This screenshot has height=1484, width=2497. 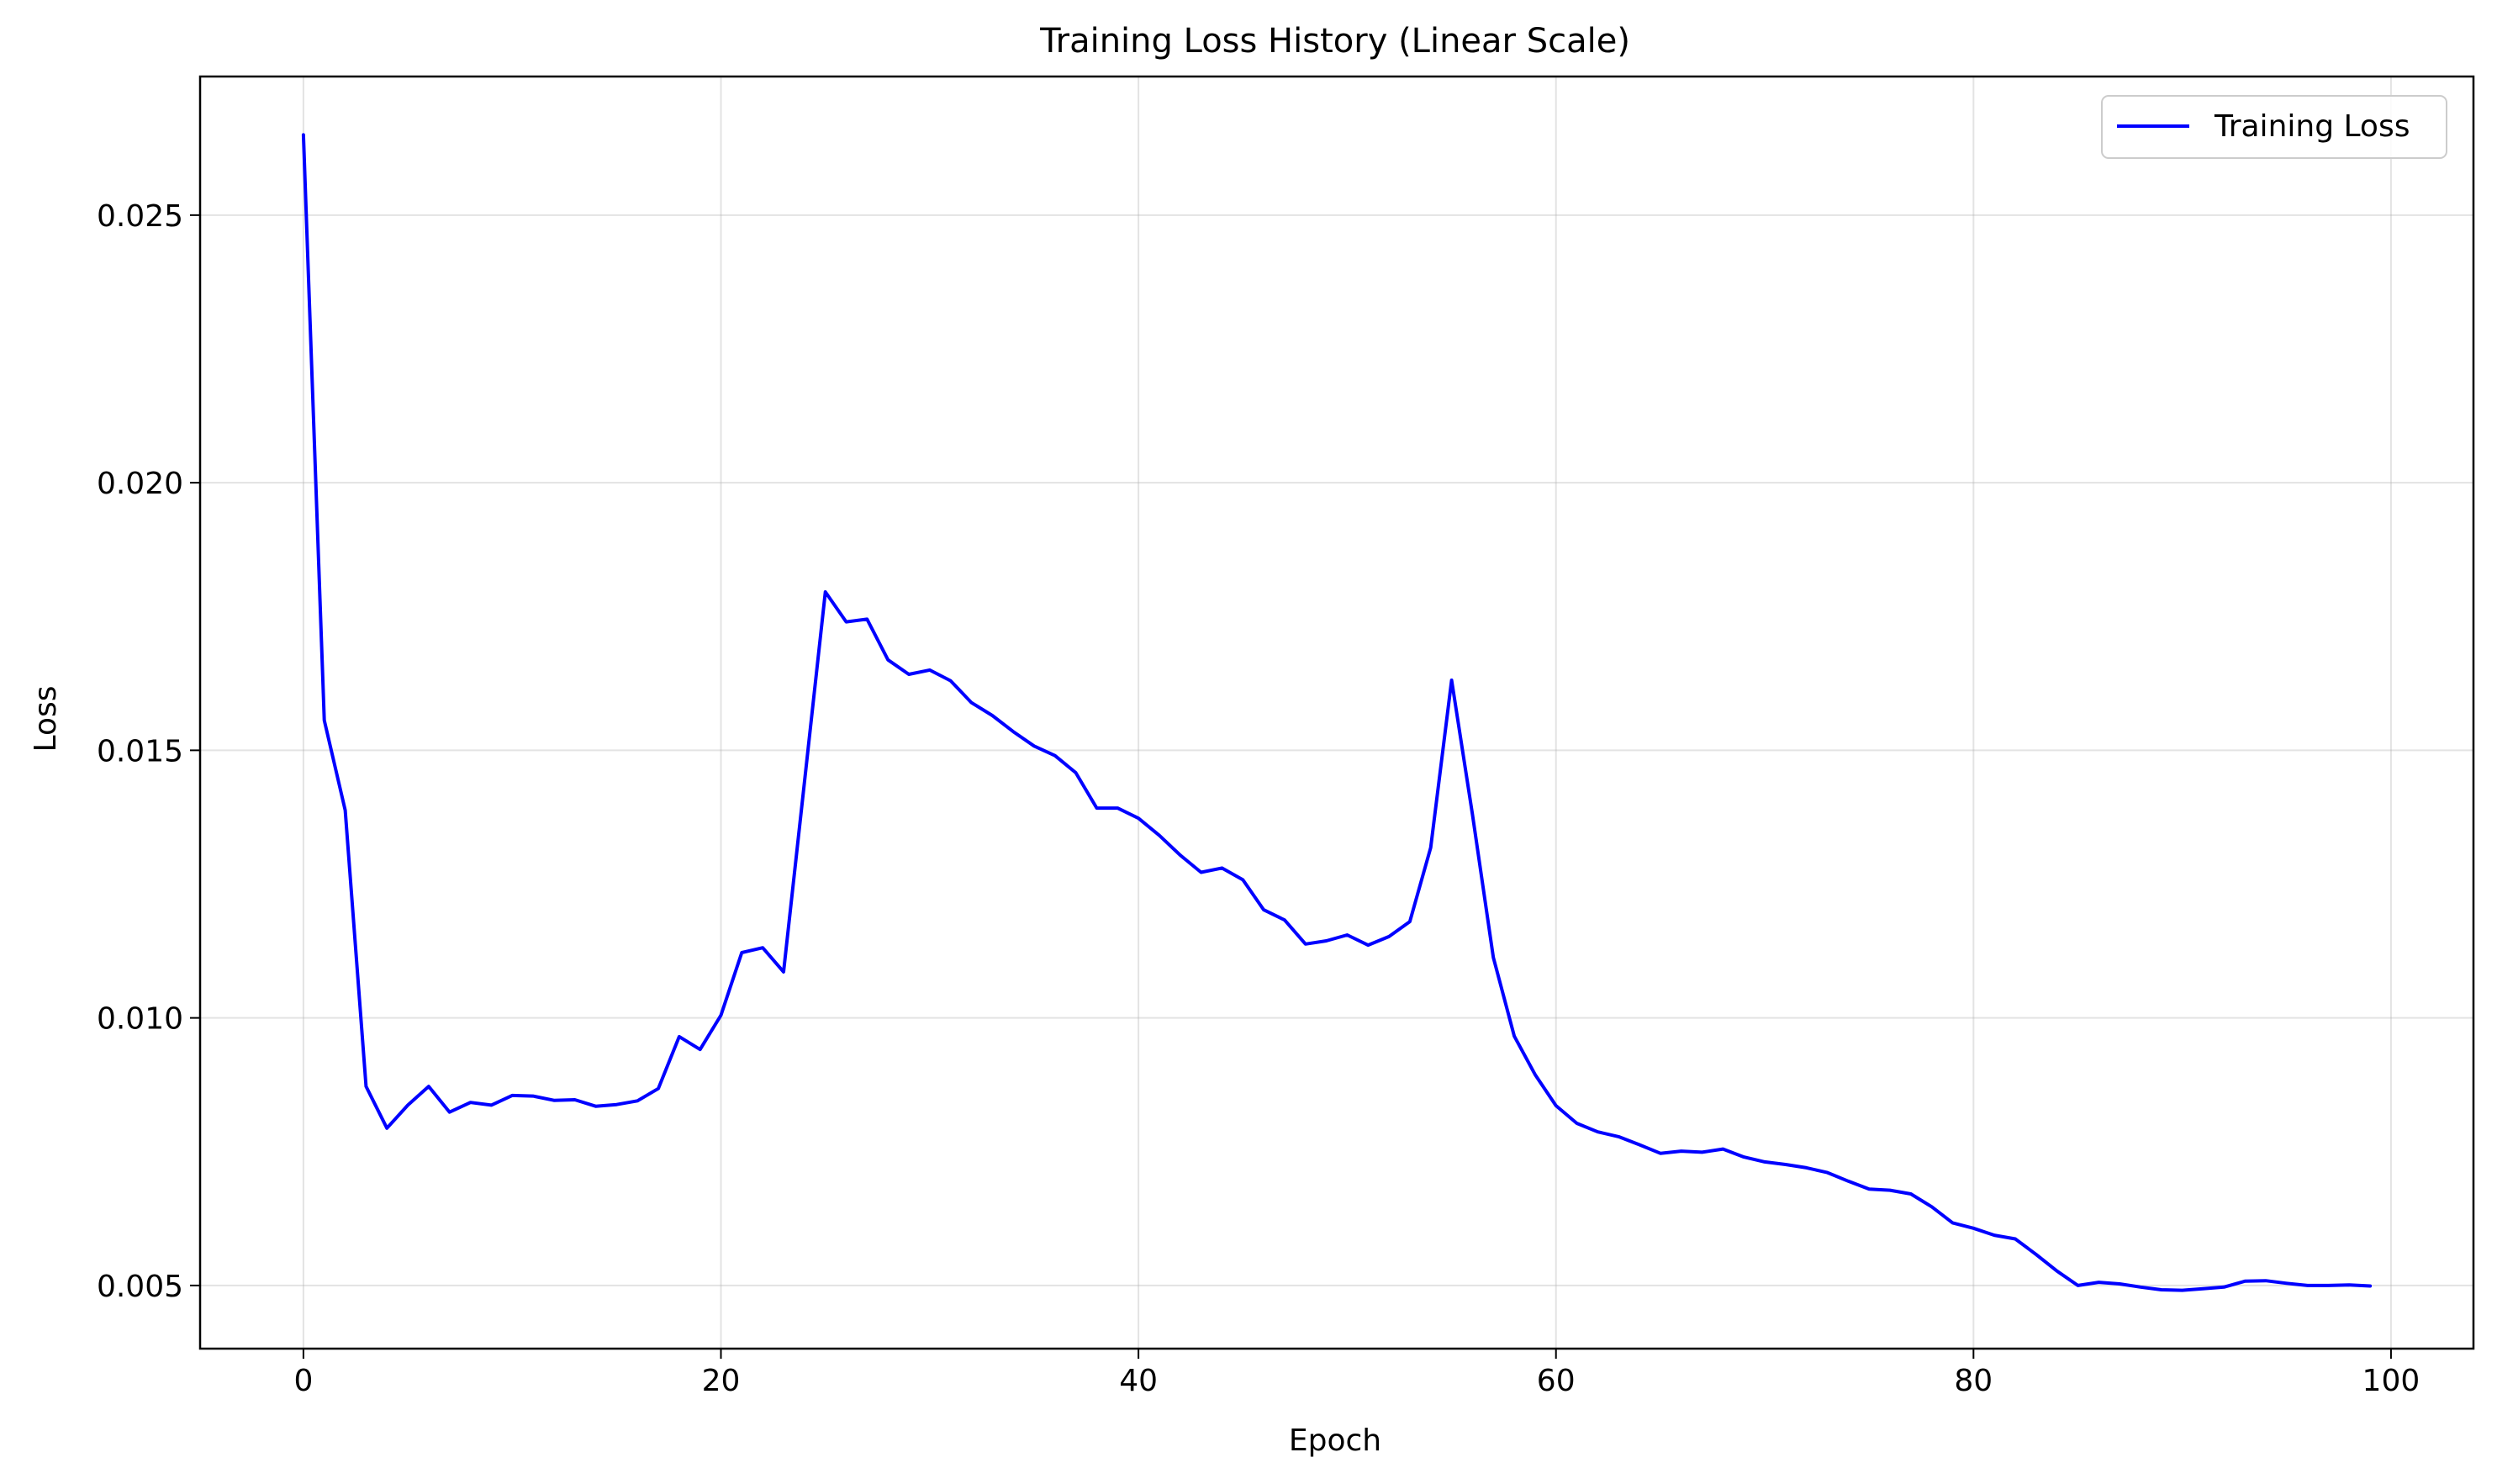 I want to click on legend-box, so click(x=2274, y=127).